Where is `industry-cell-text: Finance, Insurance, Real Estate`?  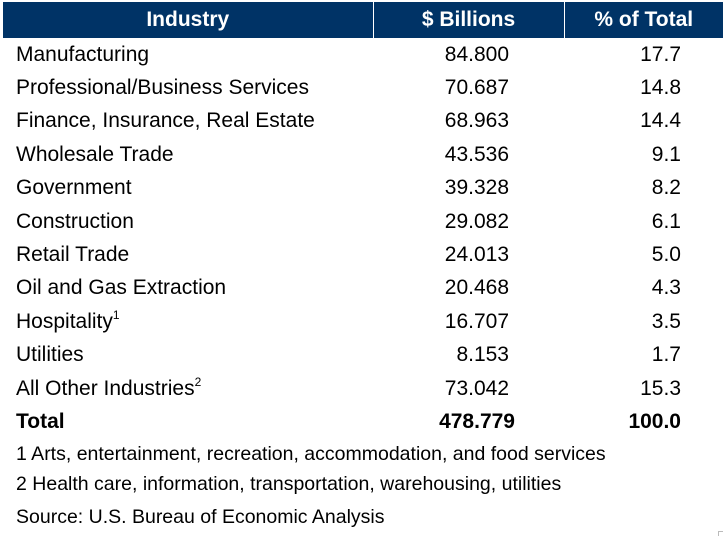 industry-cell-text: Finance, Insurance, Real Estate is located at coordinates (165, 121).